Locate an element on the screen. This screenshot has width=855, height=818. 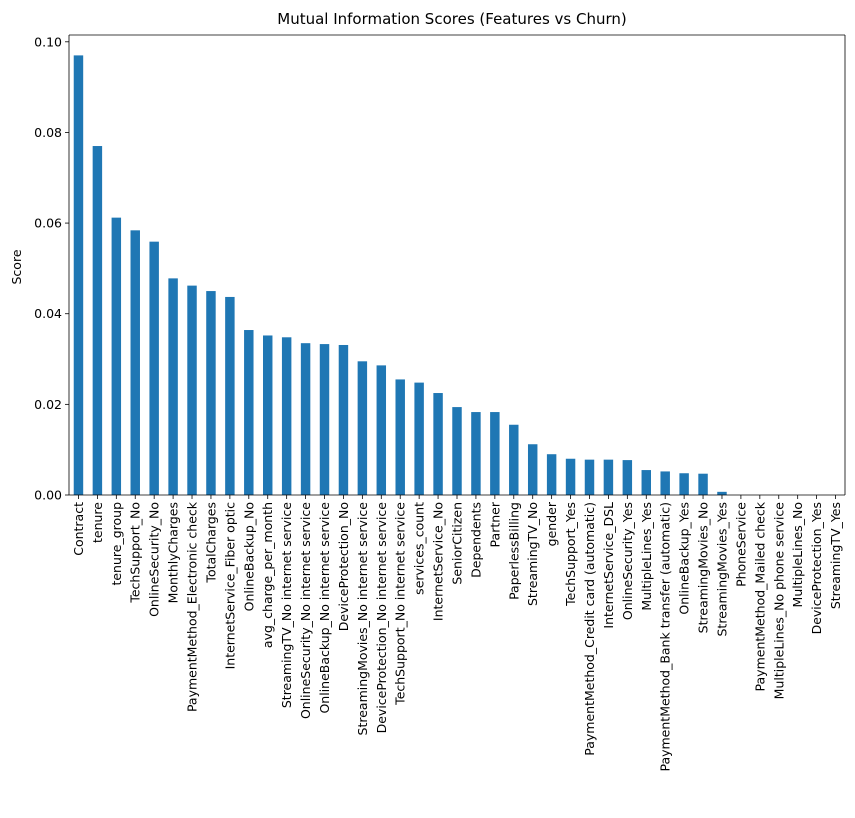
x-tick-label: InternetService_Fiber optic is located at coordinates (229, 586).